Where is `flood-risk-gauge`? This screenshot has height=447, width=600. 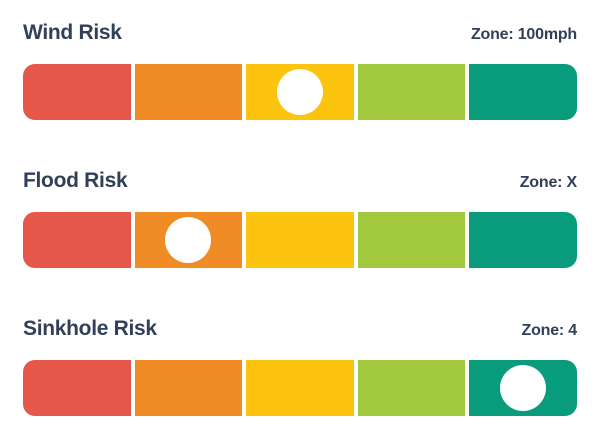
flood-risk-gauge is located at coordinates (300, 240).